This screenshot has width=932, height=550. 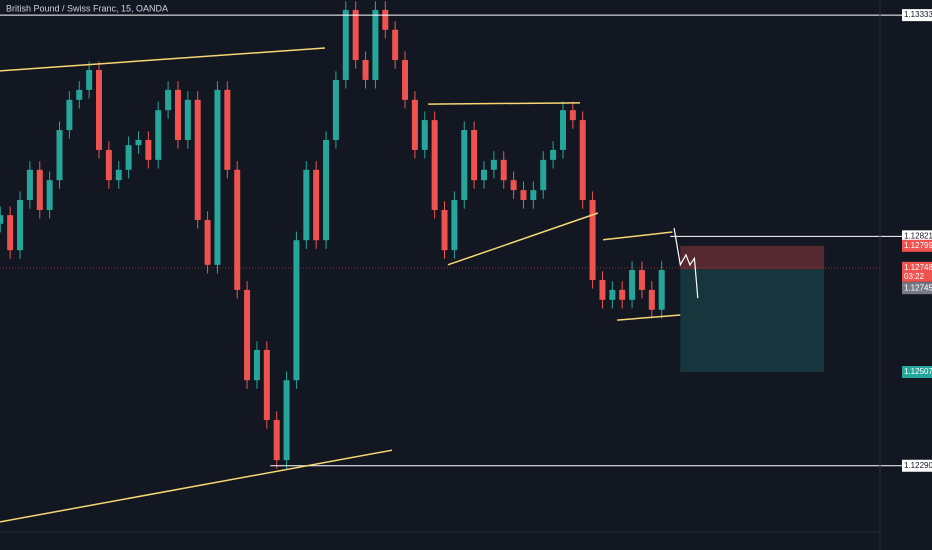 I want to click on projection-path, so click(x=686, y=263).